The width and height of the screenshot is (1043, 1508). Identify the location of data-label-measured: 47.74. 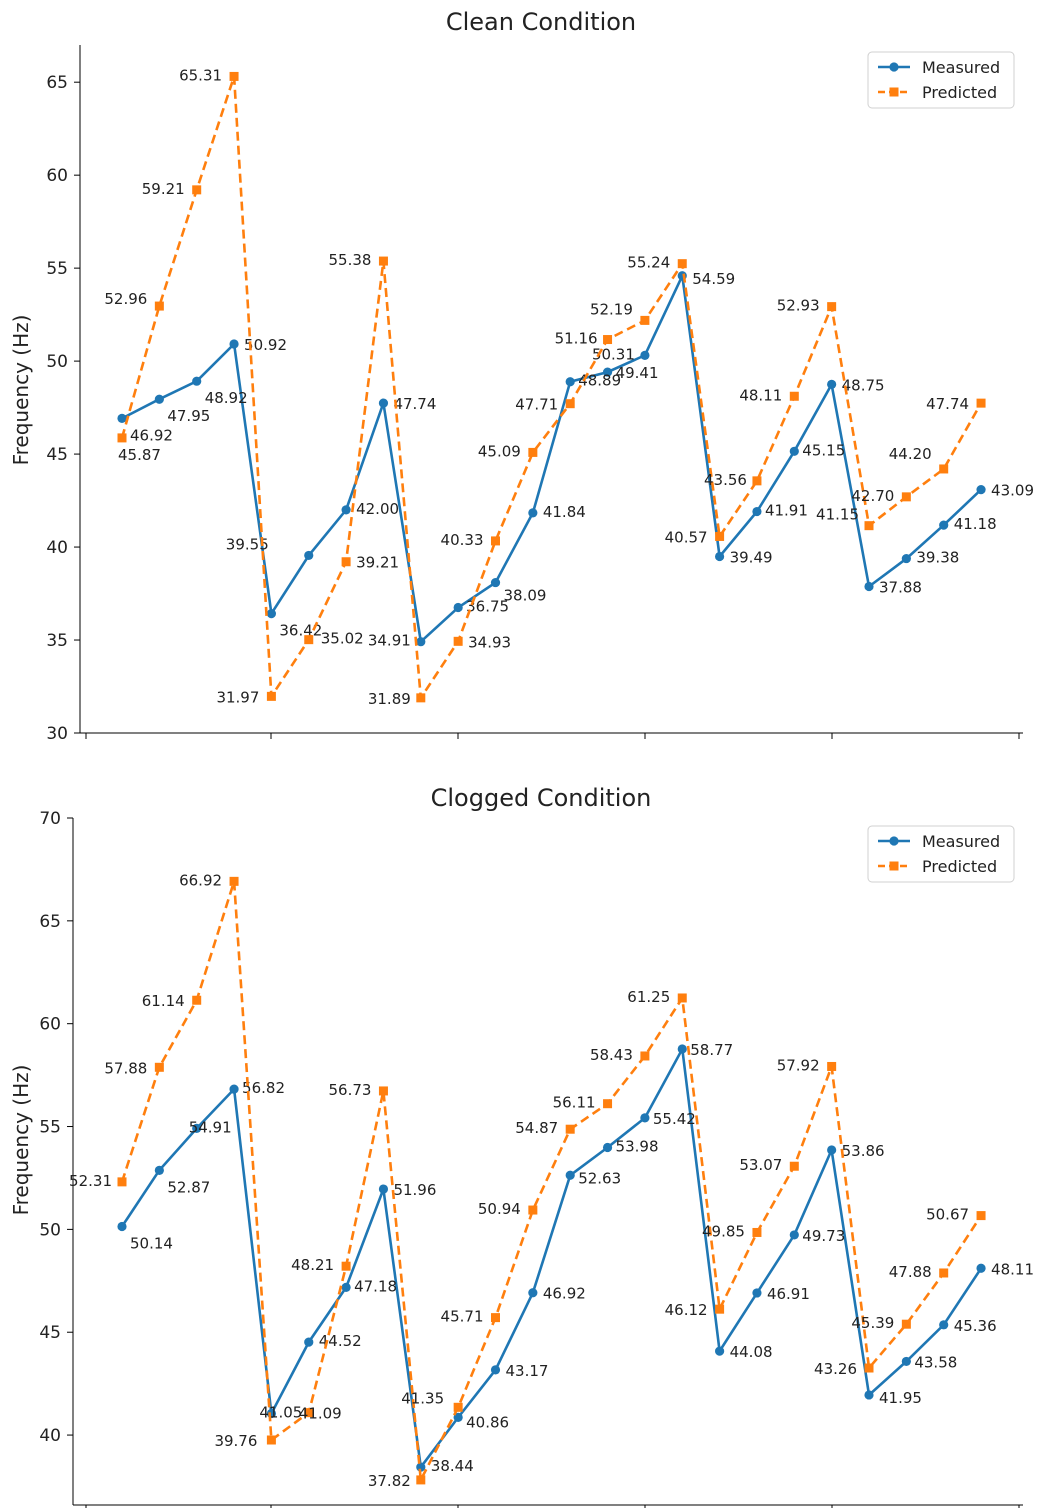
(414, 404).